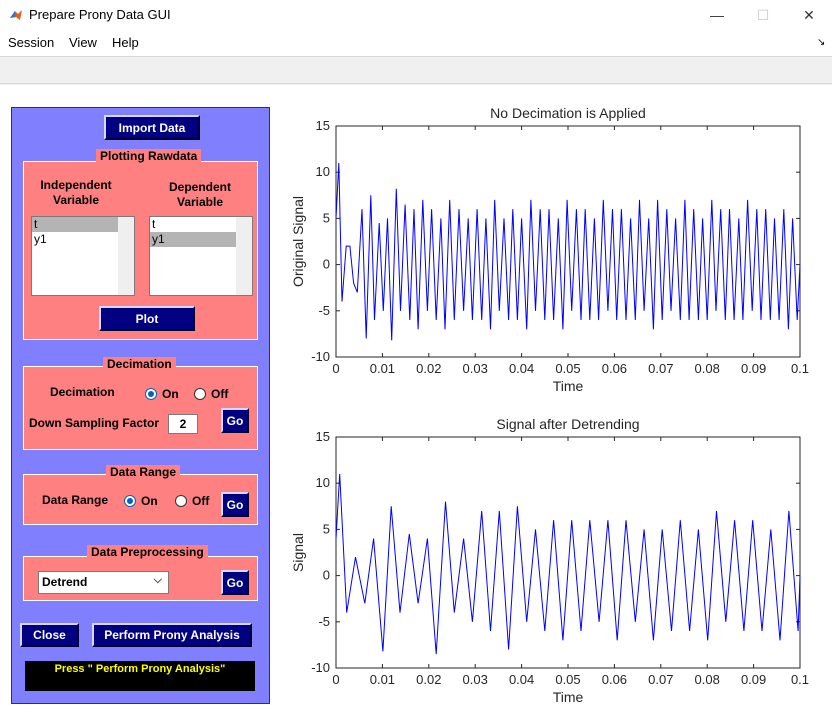 This screenshot has height=725, width=832. What do you see at coordinates (65, 582) in the screenshot?
I see `preprocessing-method-value: Detrend` at bounding box center [65, 582].